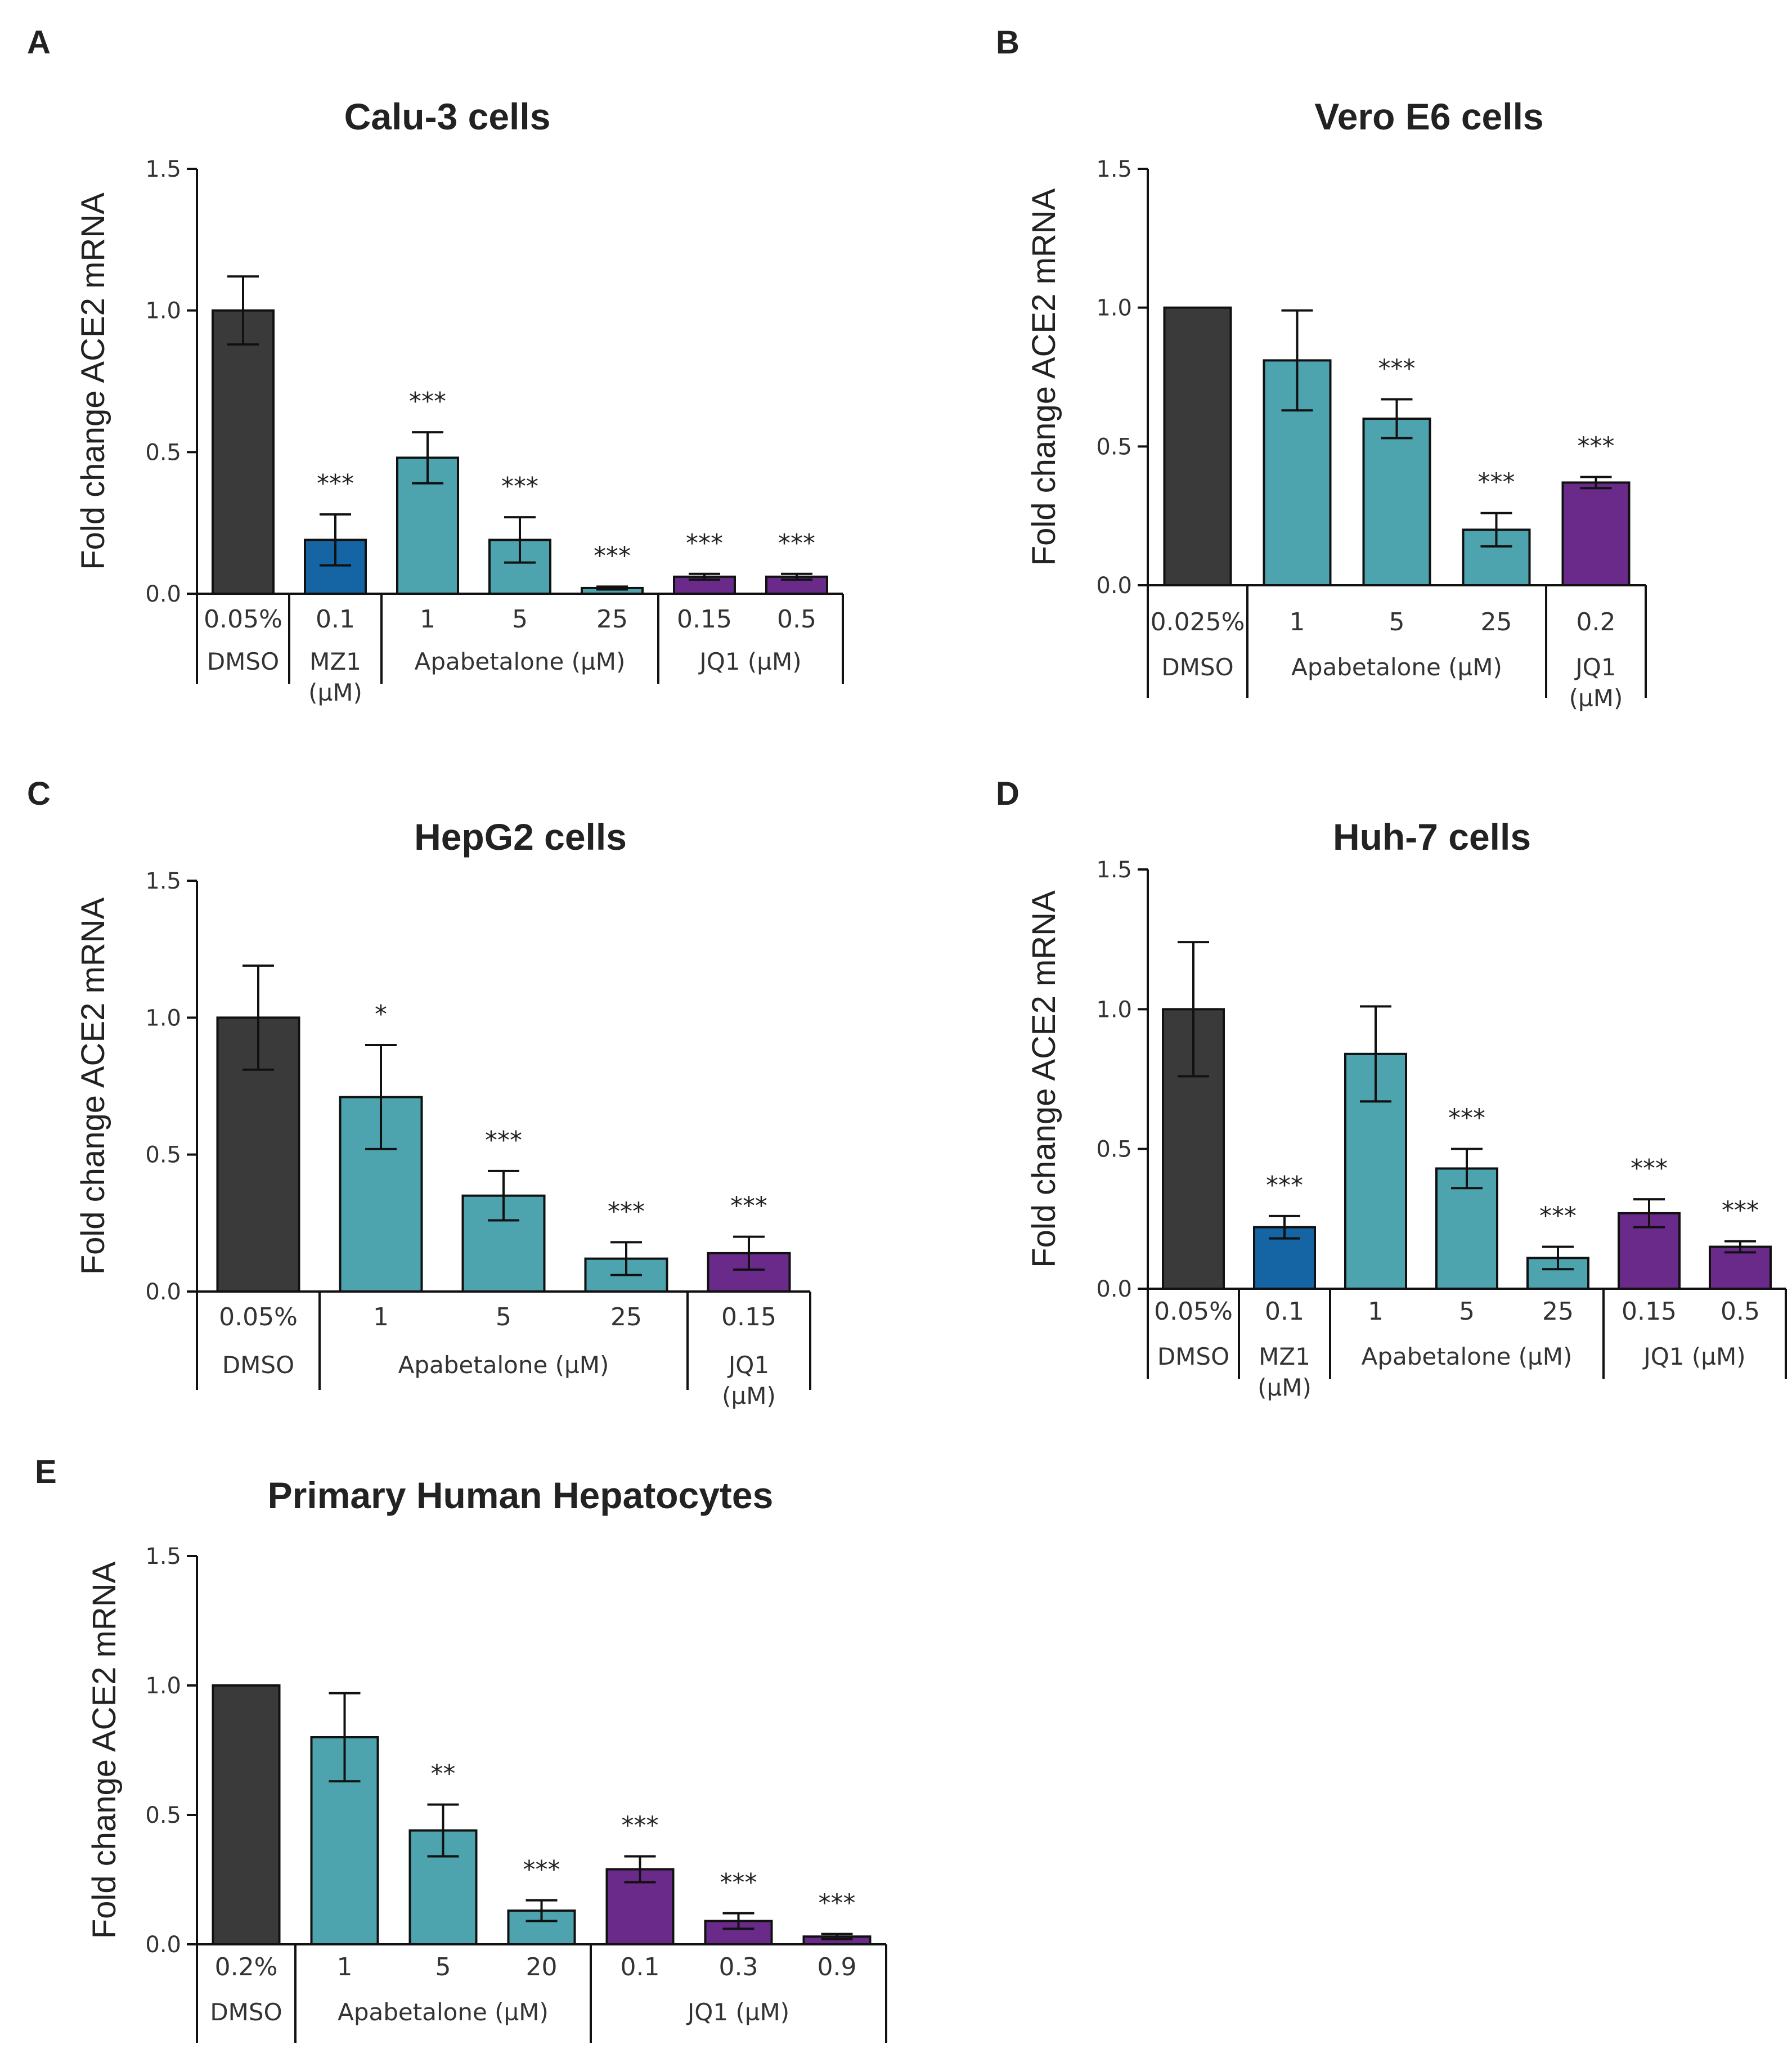 The height and width of the screenshot is (2049, 1792). Describe the element at coordinates (1198, 622) in the screenshot. I see `x-tick-label: 0.025%` at that location.